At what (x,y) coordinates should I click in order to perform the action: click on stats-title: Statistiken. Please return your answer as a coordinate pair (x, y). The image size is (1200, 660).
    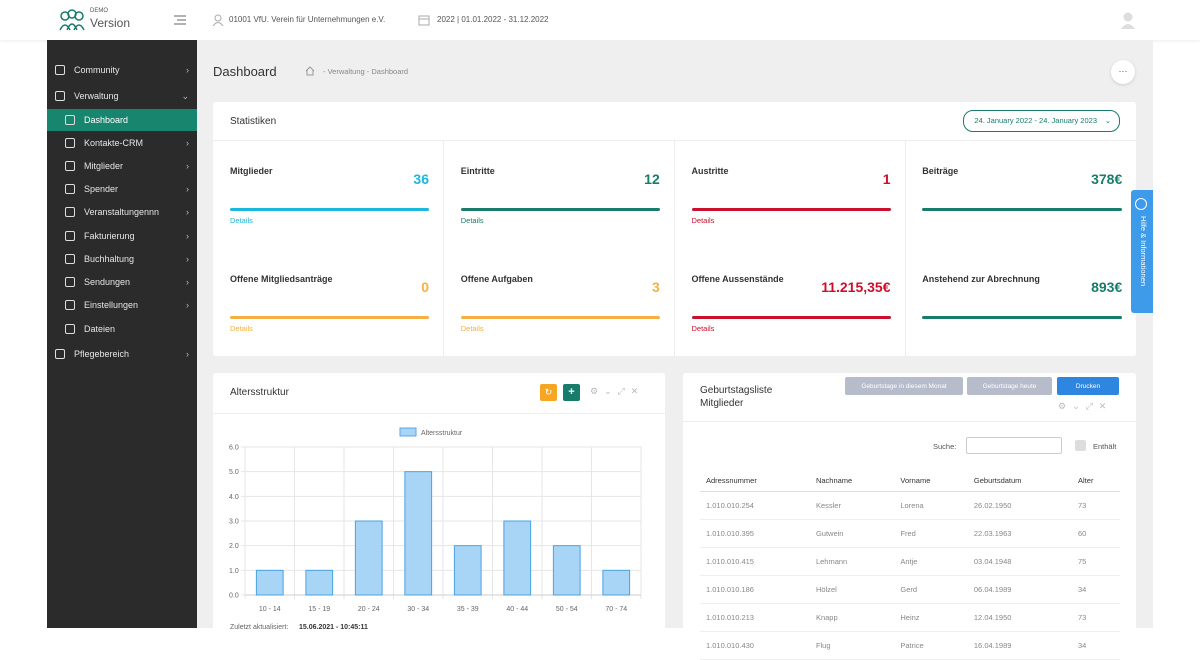
    Looking at the image, I should click on (253, 121).